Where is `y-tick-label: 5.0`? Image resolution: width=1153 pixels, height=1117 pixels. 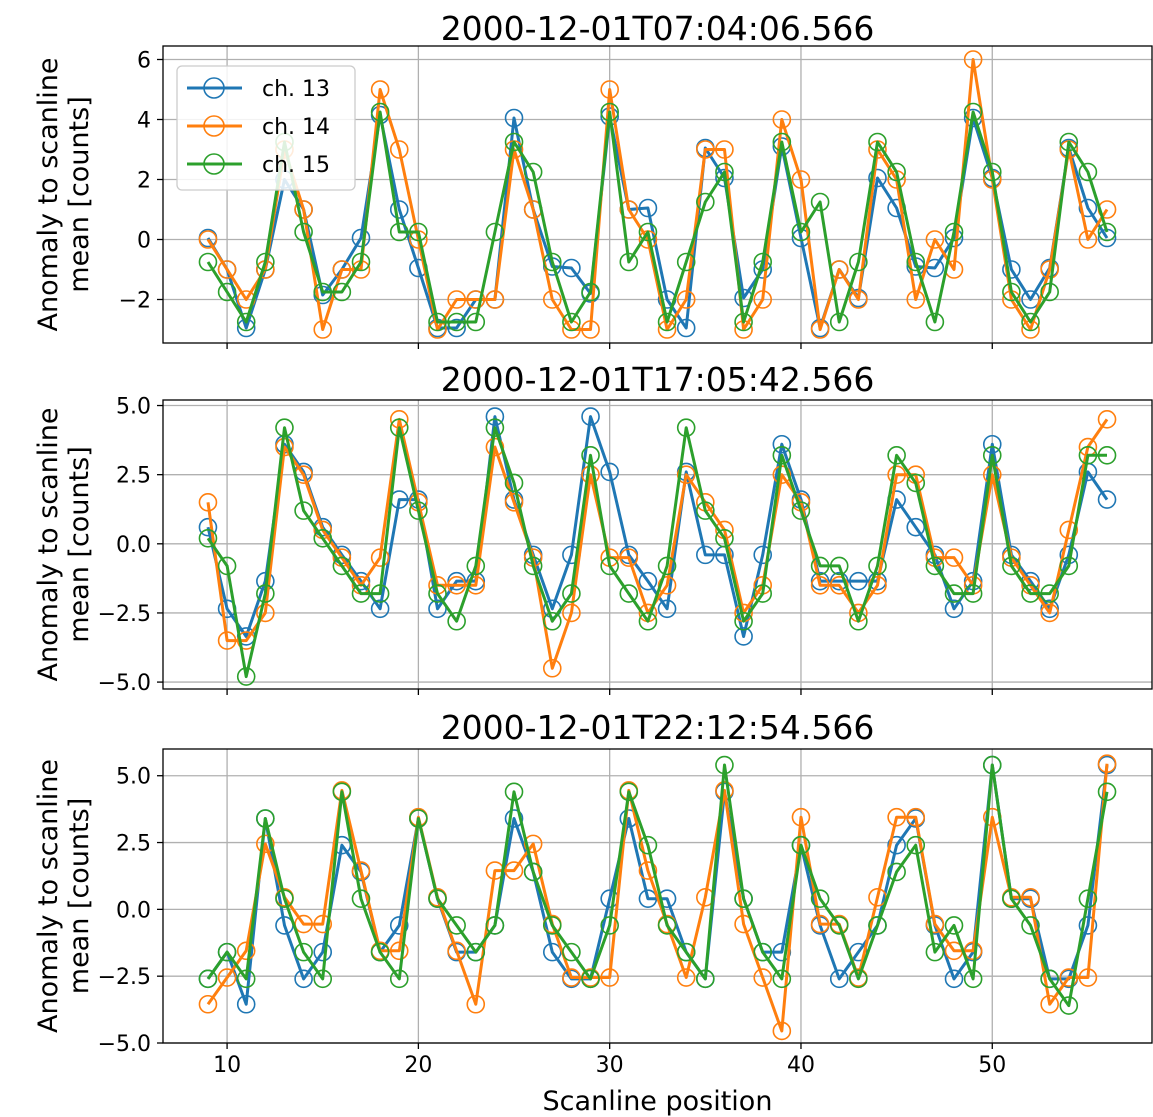
y-tick-label: 5.0 is located at coordinates (133, 777).